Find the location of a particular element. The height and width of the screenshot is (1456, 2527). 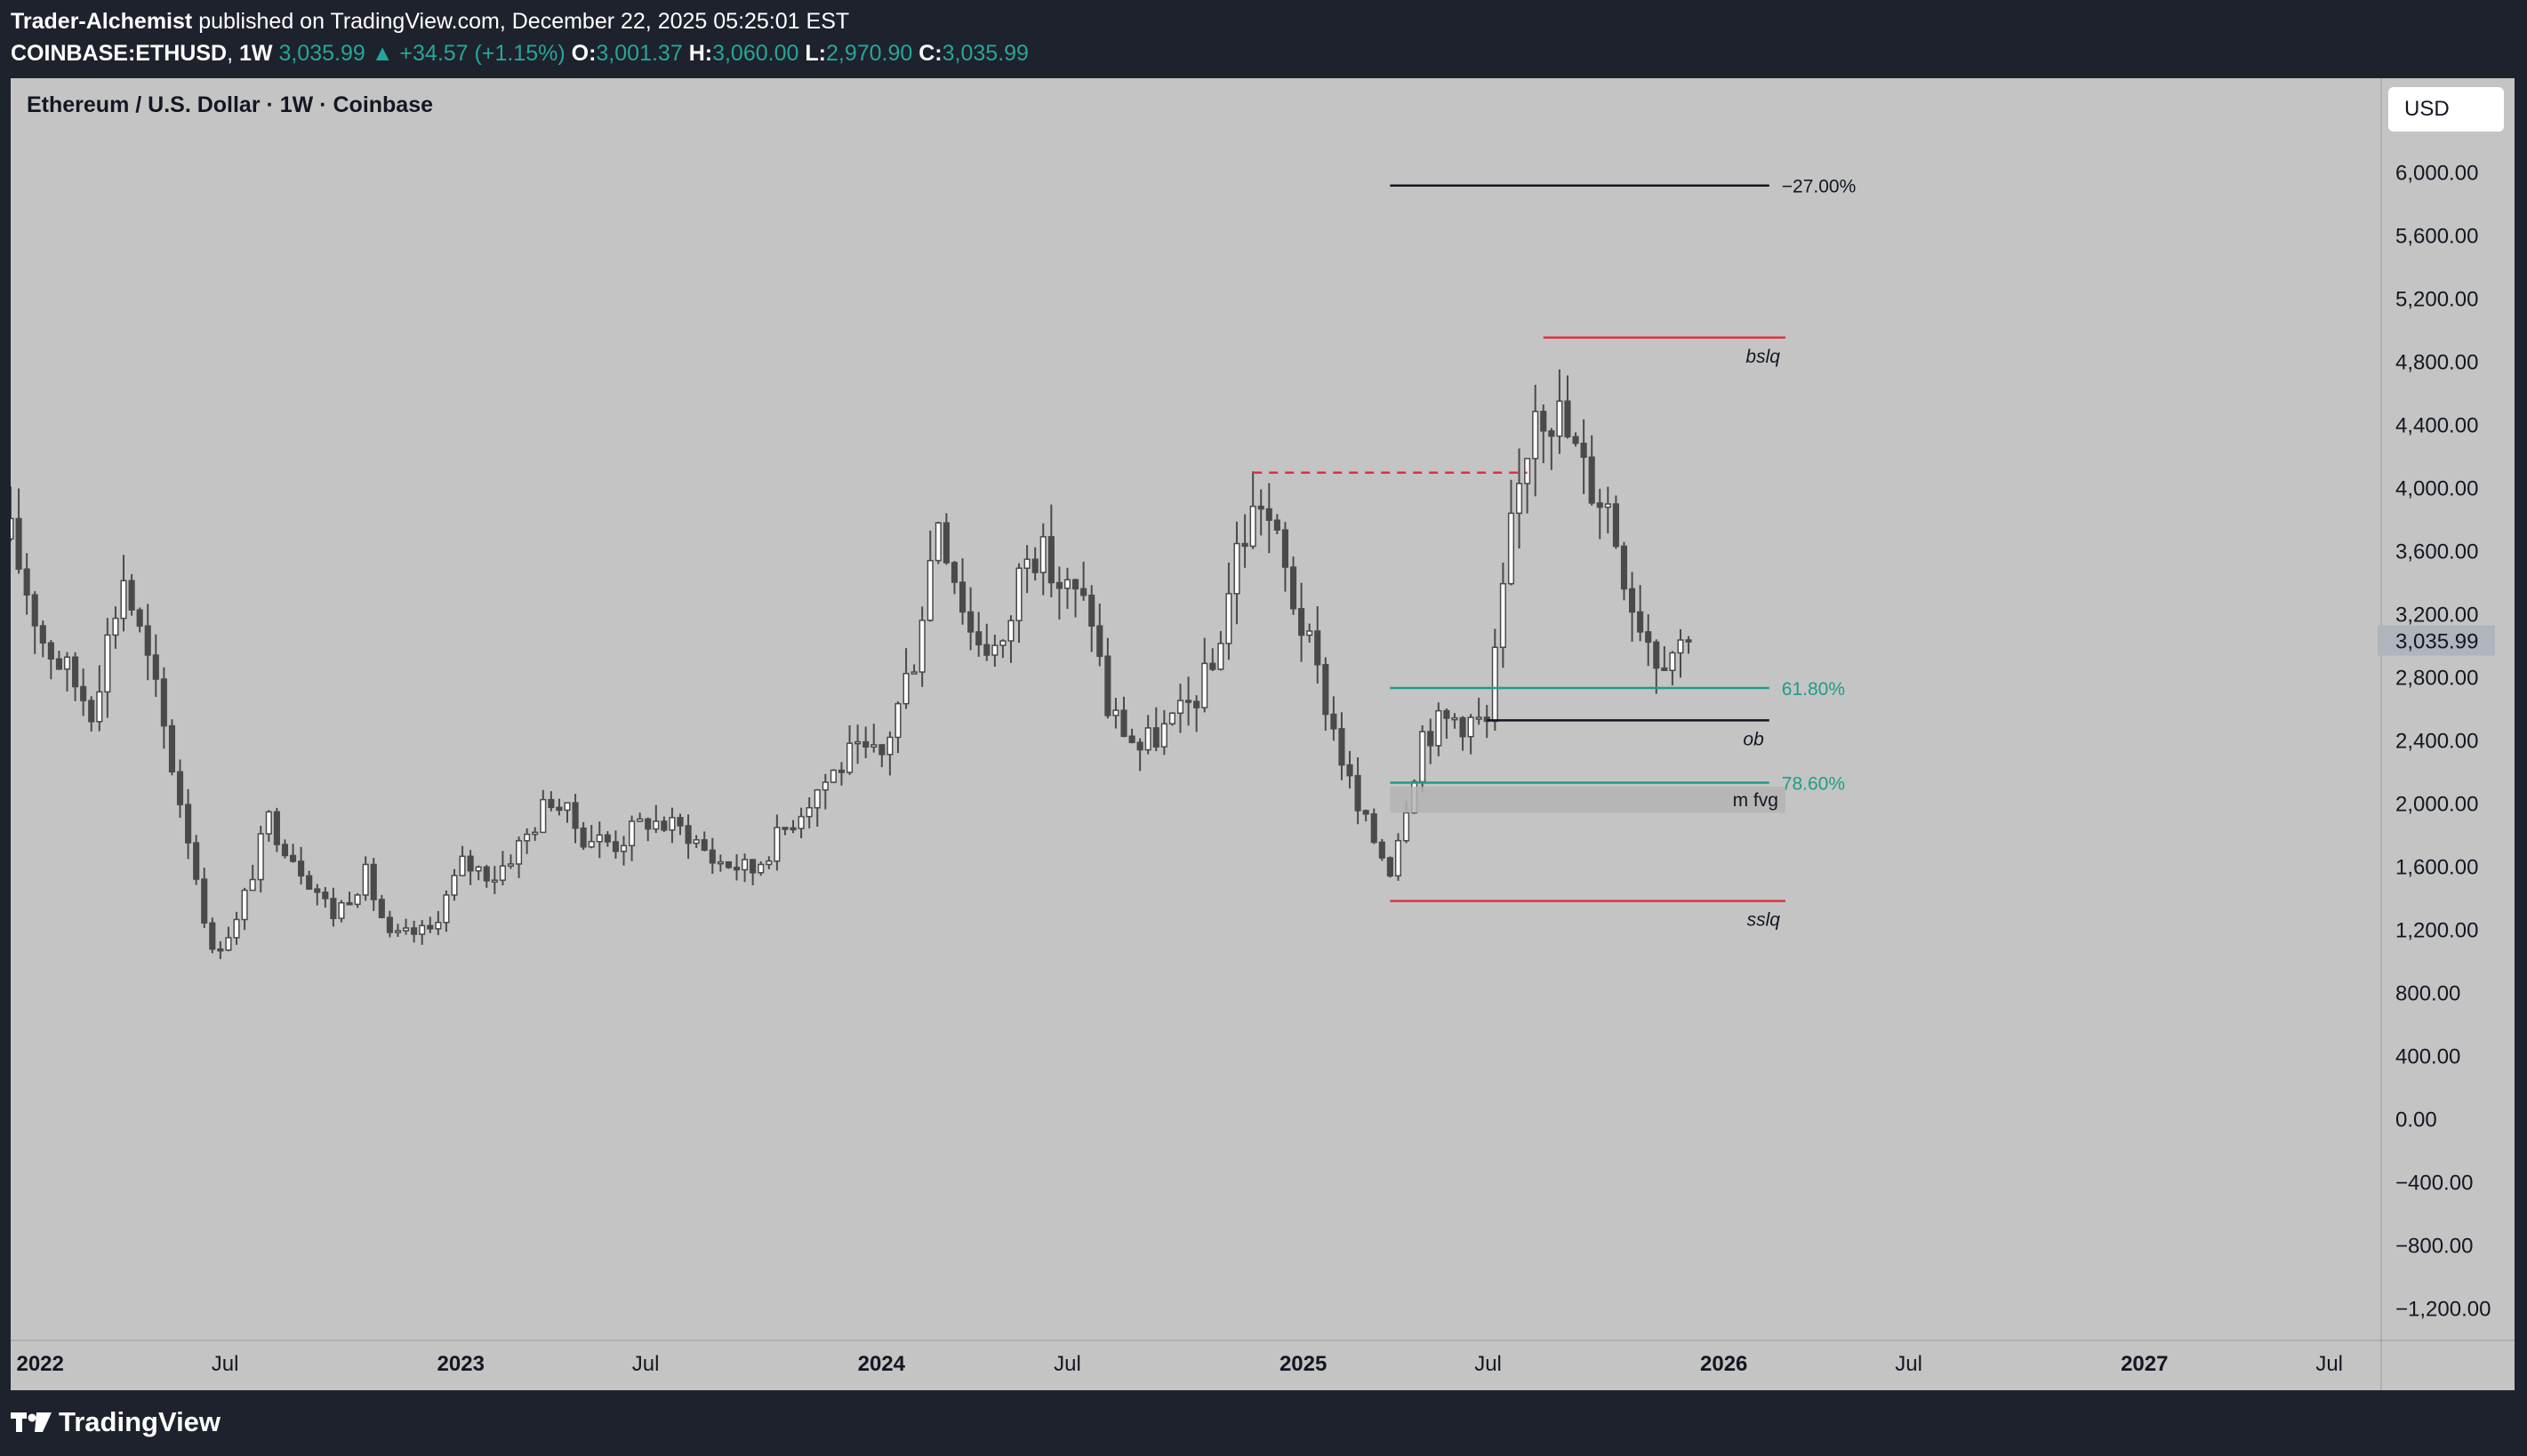

y-tick-label: 400.00 is located at coordinates (2427, 1057).